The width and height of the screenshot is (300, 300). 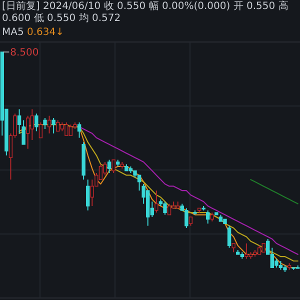 What do you see at coordinates (146, 13) in the screenshot?
I see `chart-title: [日前复] 2024/06/10 收 0.550 幅 0.00%(0.000) 开 0.550 高 0.600 低 0.550 均 0.572` at bounding box center [146, 13].